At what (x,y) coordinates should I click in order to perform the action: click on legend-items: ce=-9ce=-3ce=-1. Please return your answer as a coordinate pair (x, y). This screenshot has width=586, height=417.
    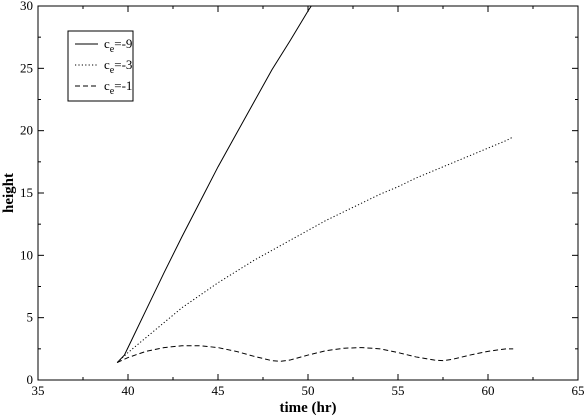
    Looking at the image, I should click on (103, 66).